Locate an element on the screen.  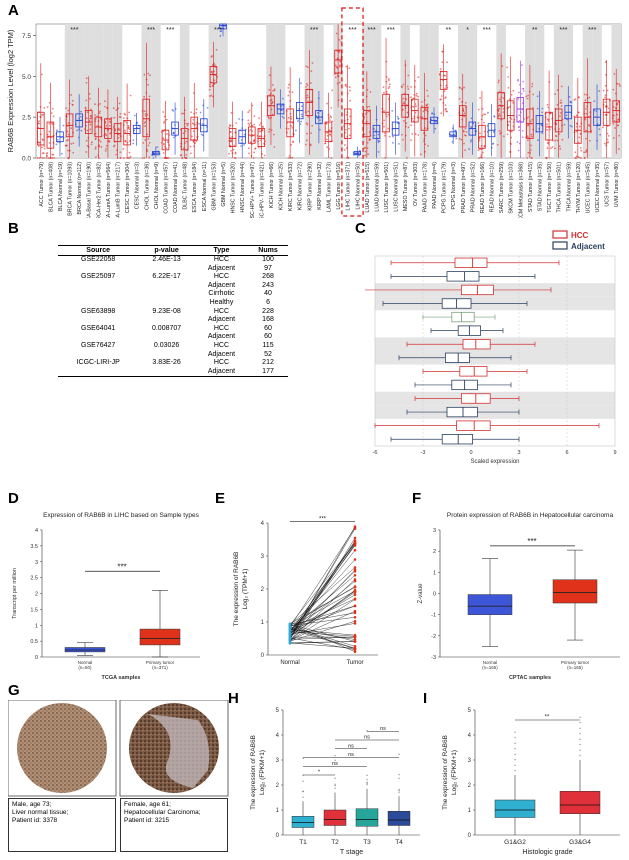
ihc-image-pair is located at coordinates (118, 748).